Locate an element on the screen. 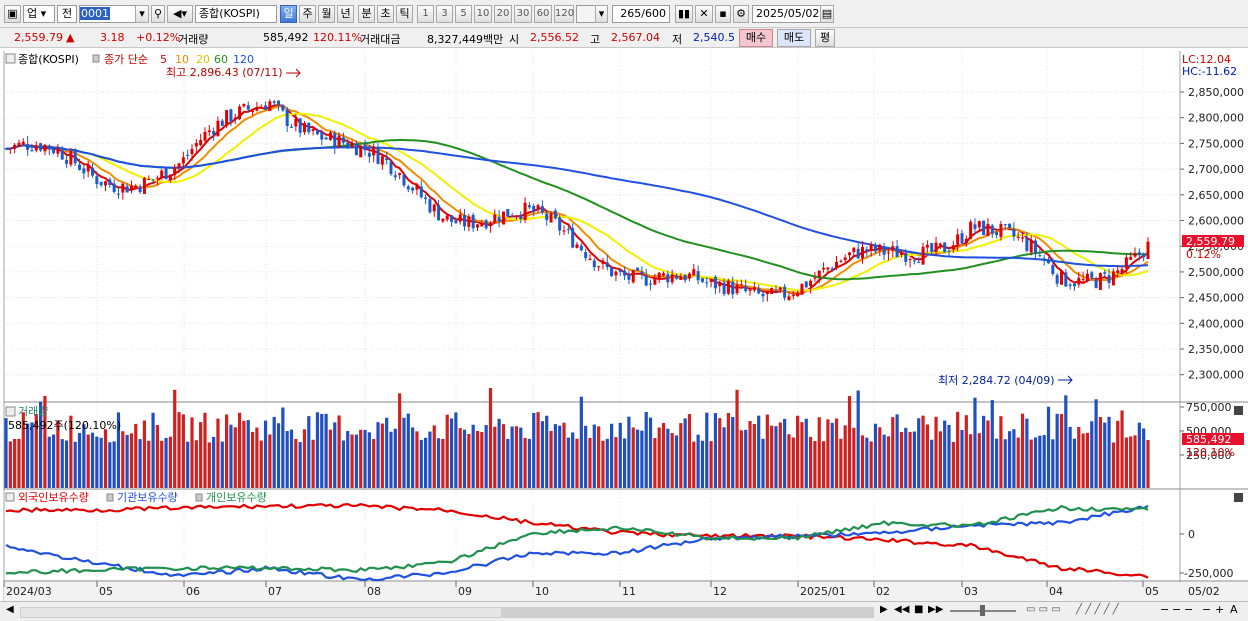  holding-panel-collapse-icon is located at coordinates (10, 497).